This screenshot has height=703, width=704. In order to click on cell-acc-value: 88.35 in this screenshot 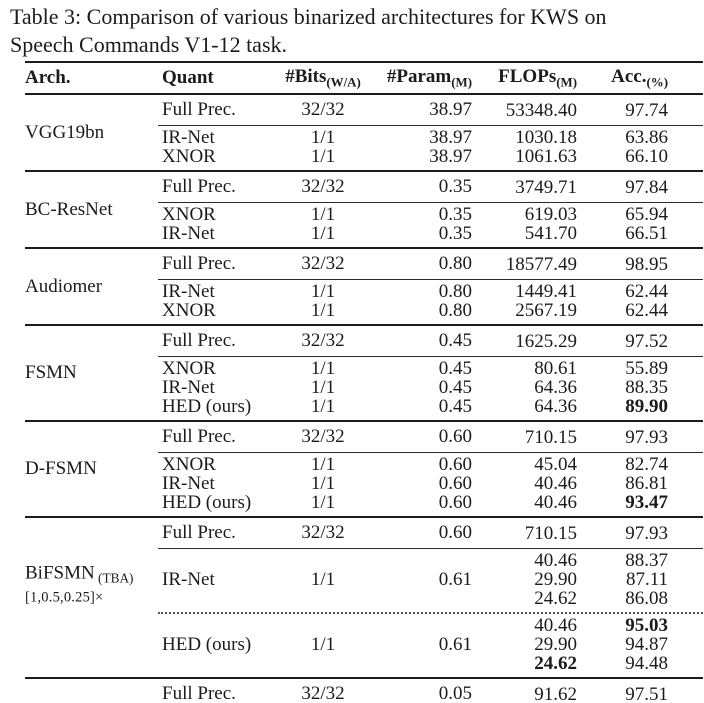, I will do `click(646, 387)`.